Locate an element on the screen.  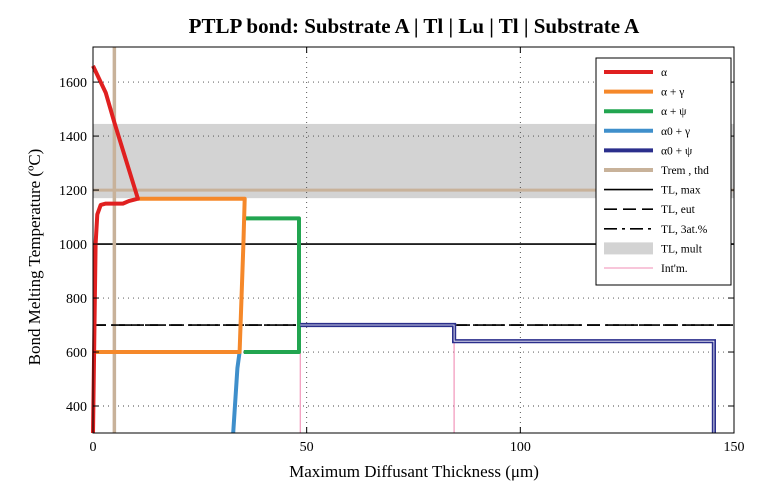
y-axis-label: Bond Melting Temperature (ºC) is located at coordinates (34, 257).